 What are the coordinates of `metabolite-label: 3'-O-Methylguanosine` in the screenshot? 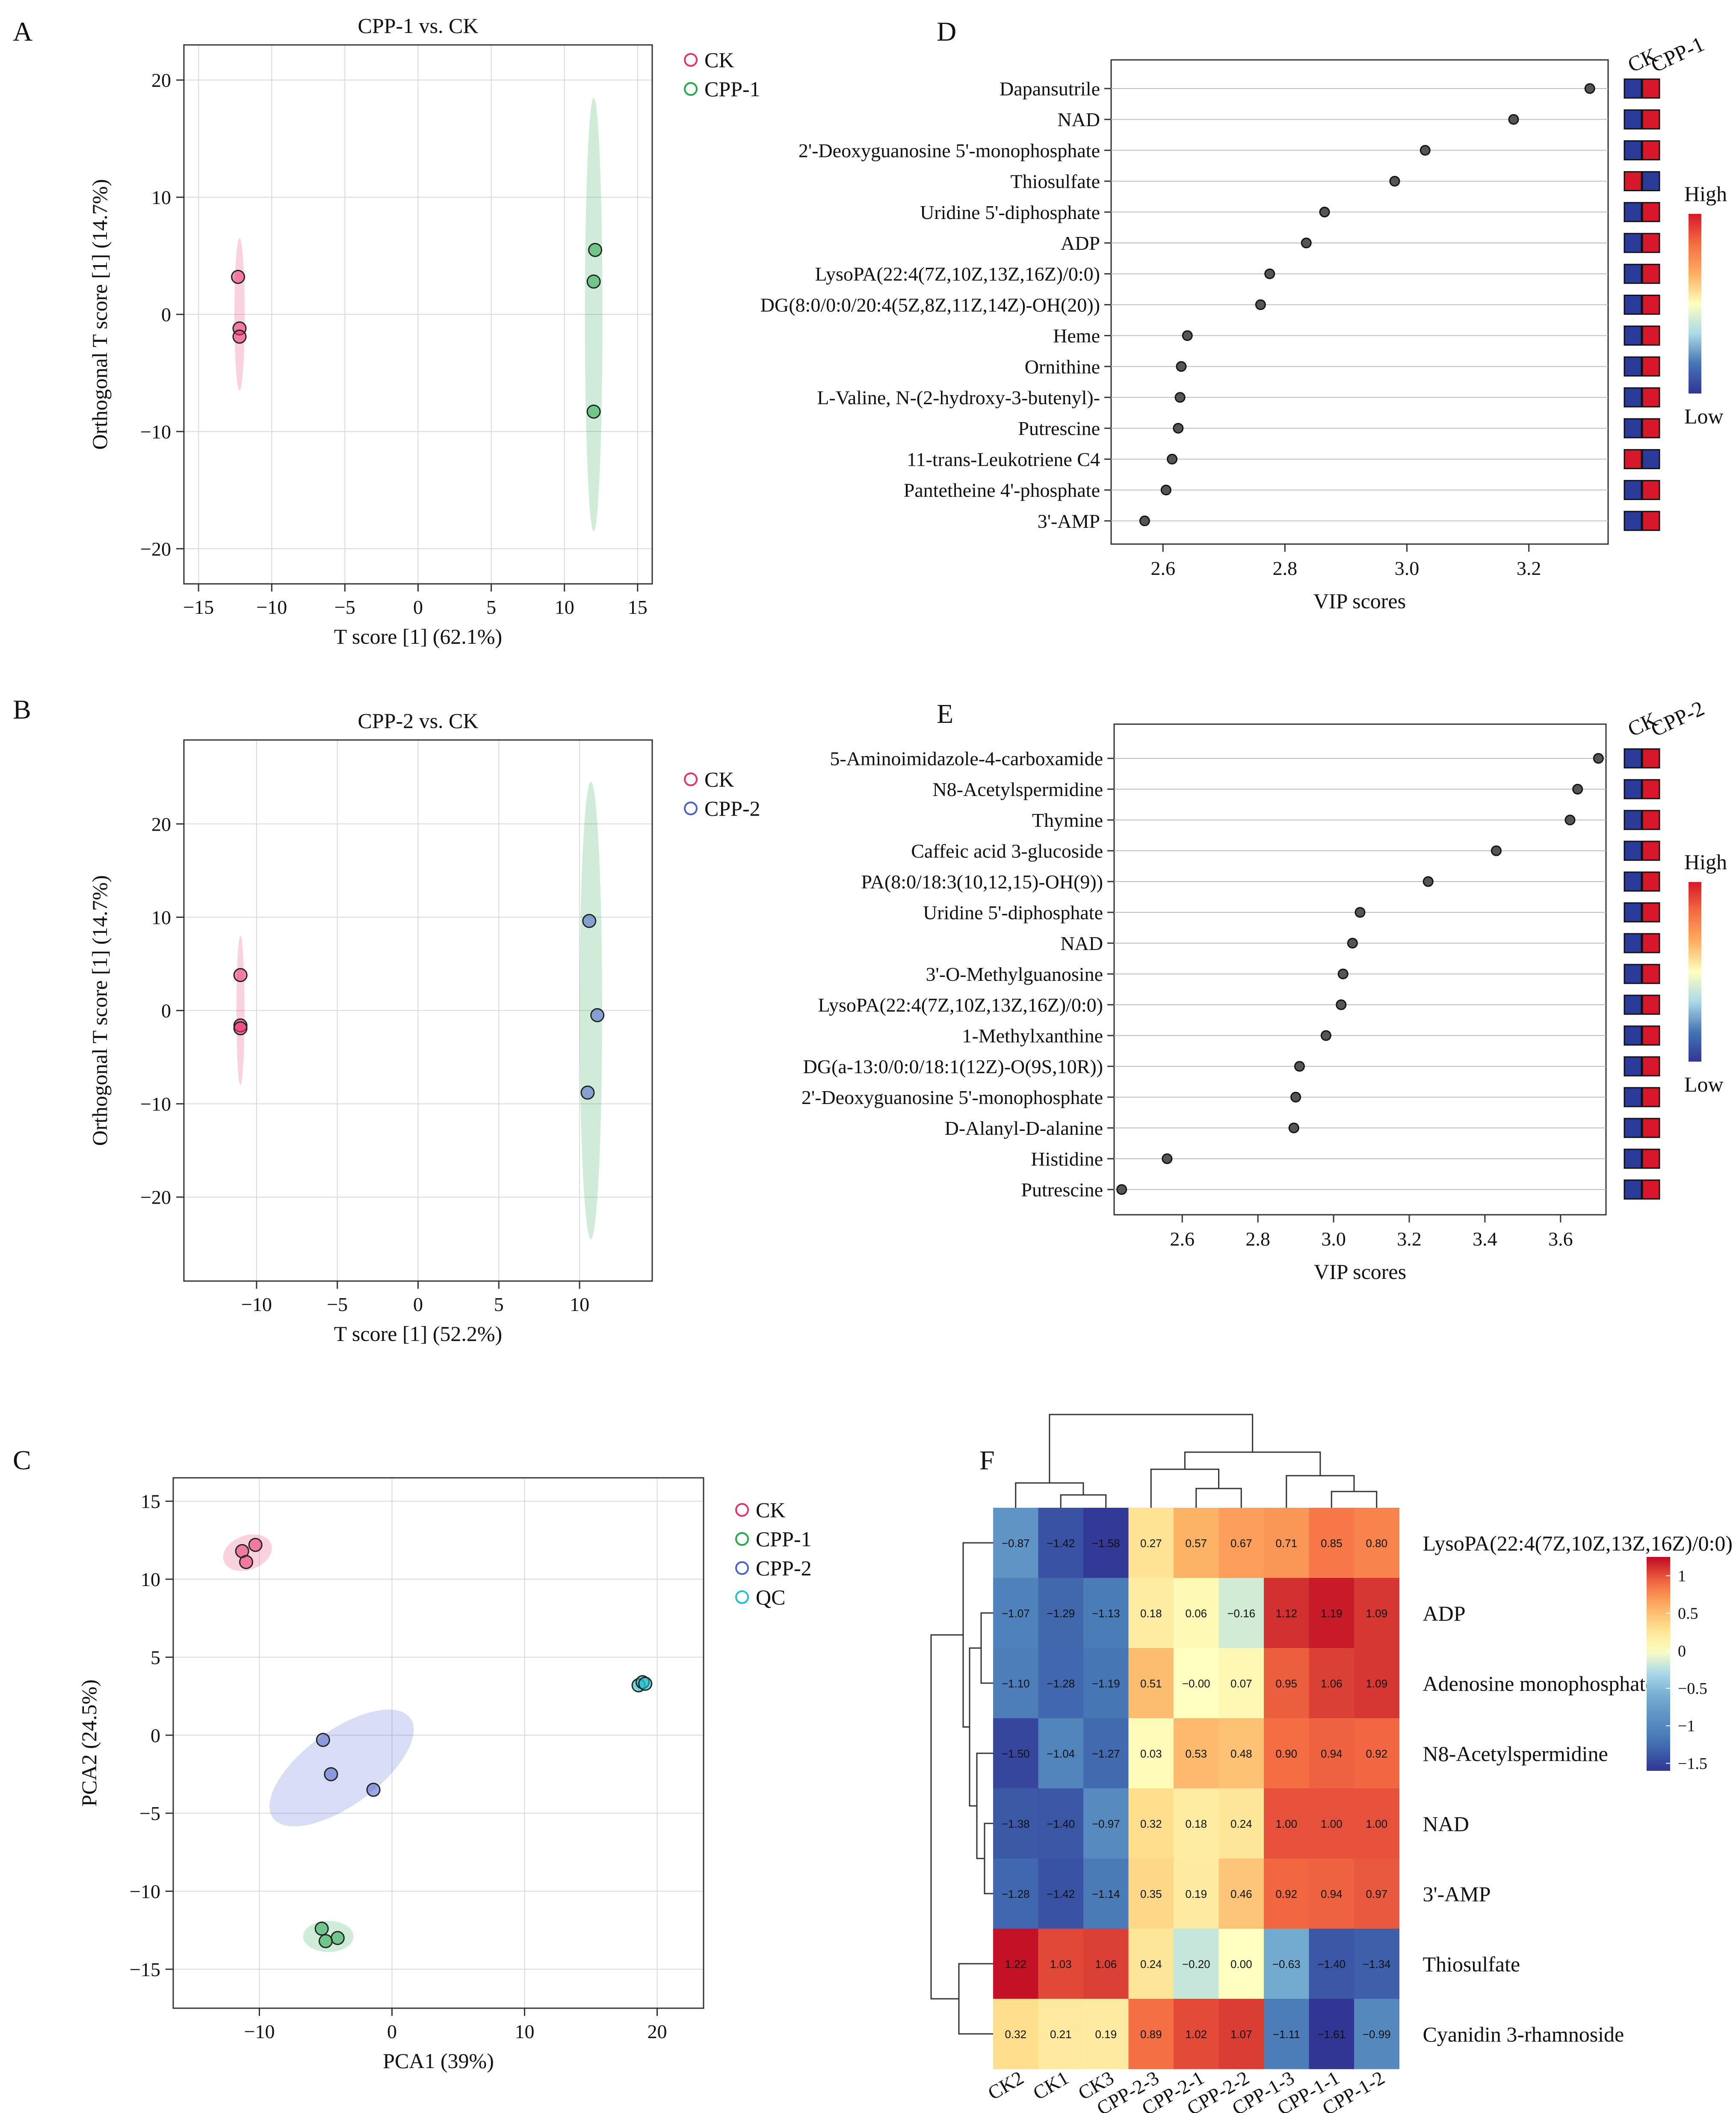 It's located at (1015, 974).